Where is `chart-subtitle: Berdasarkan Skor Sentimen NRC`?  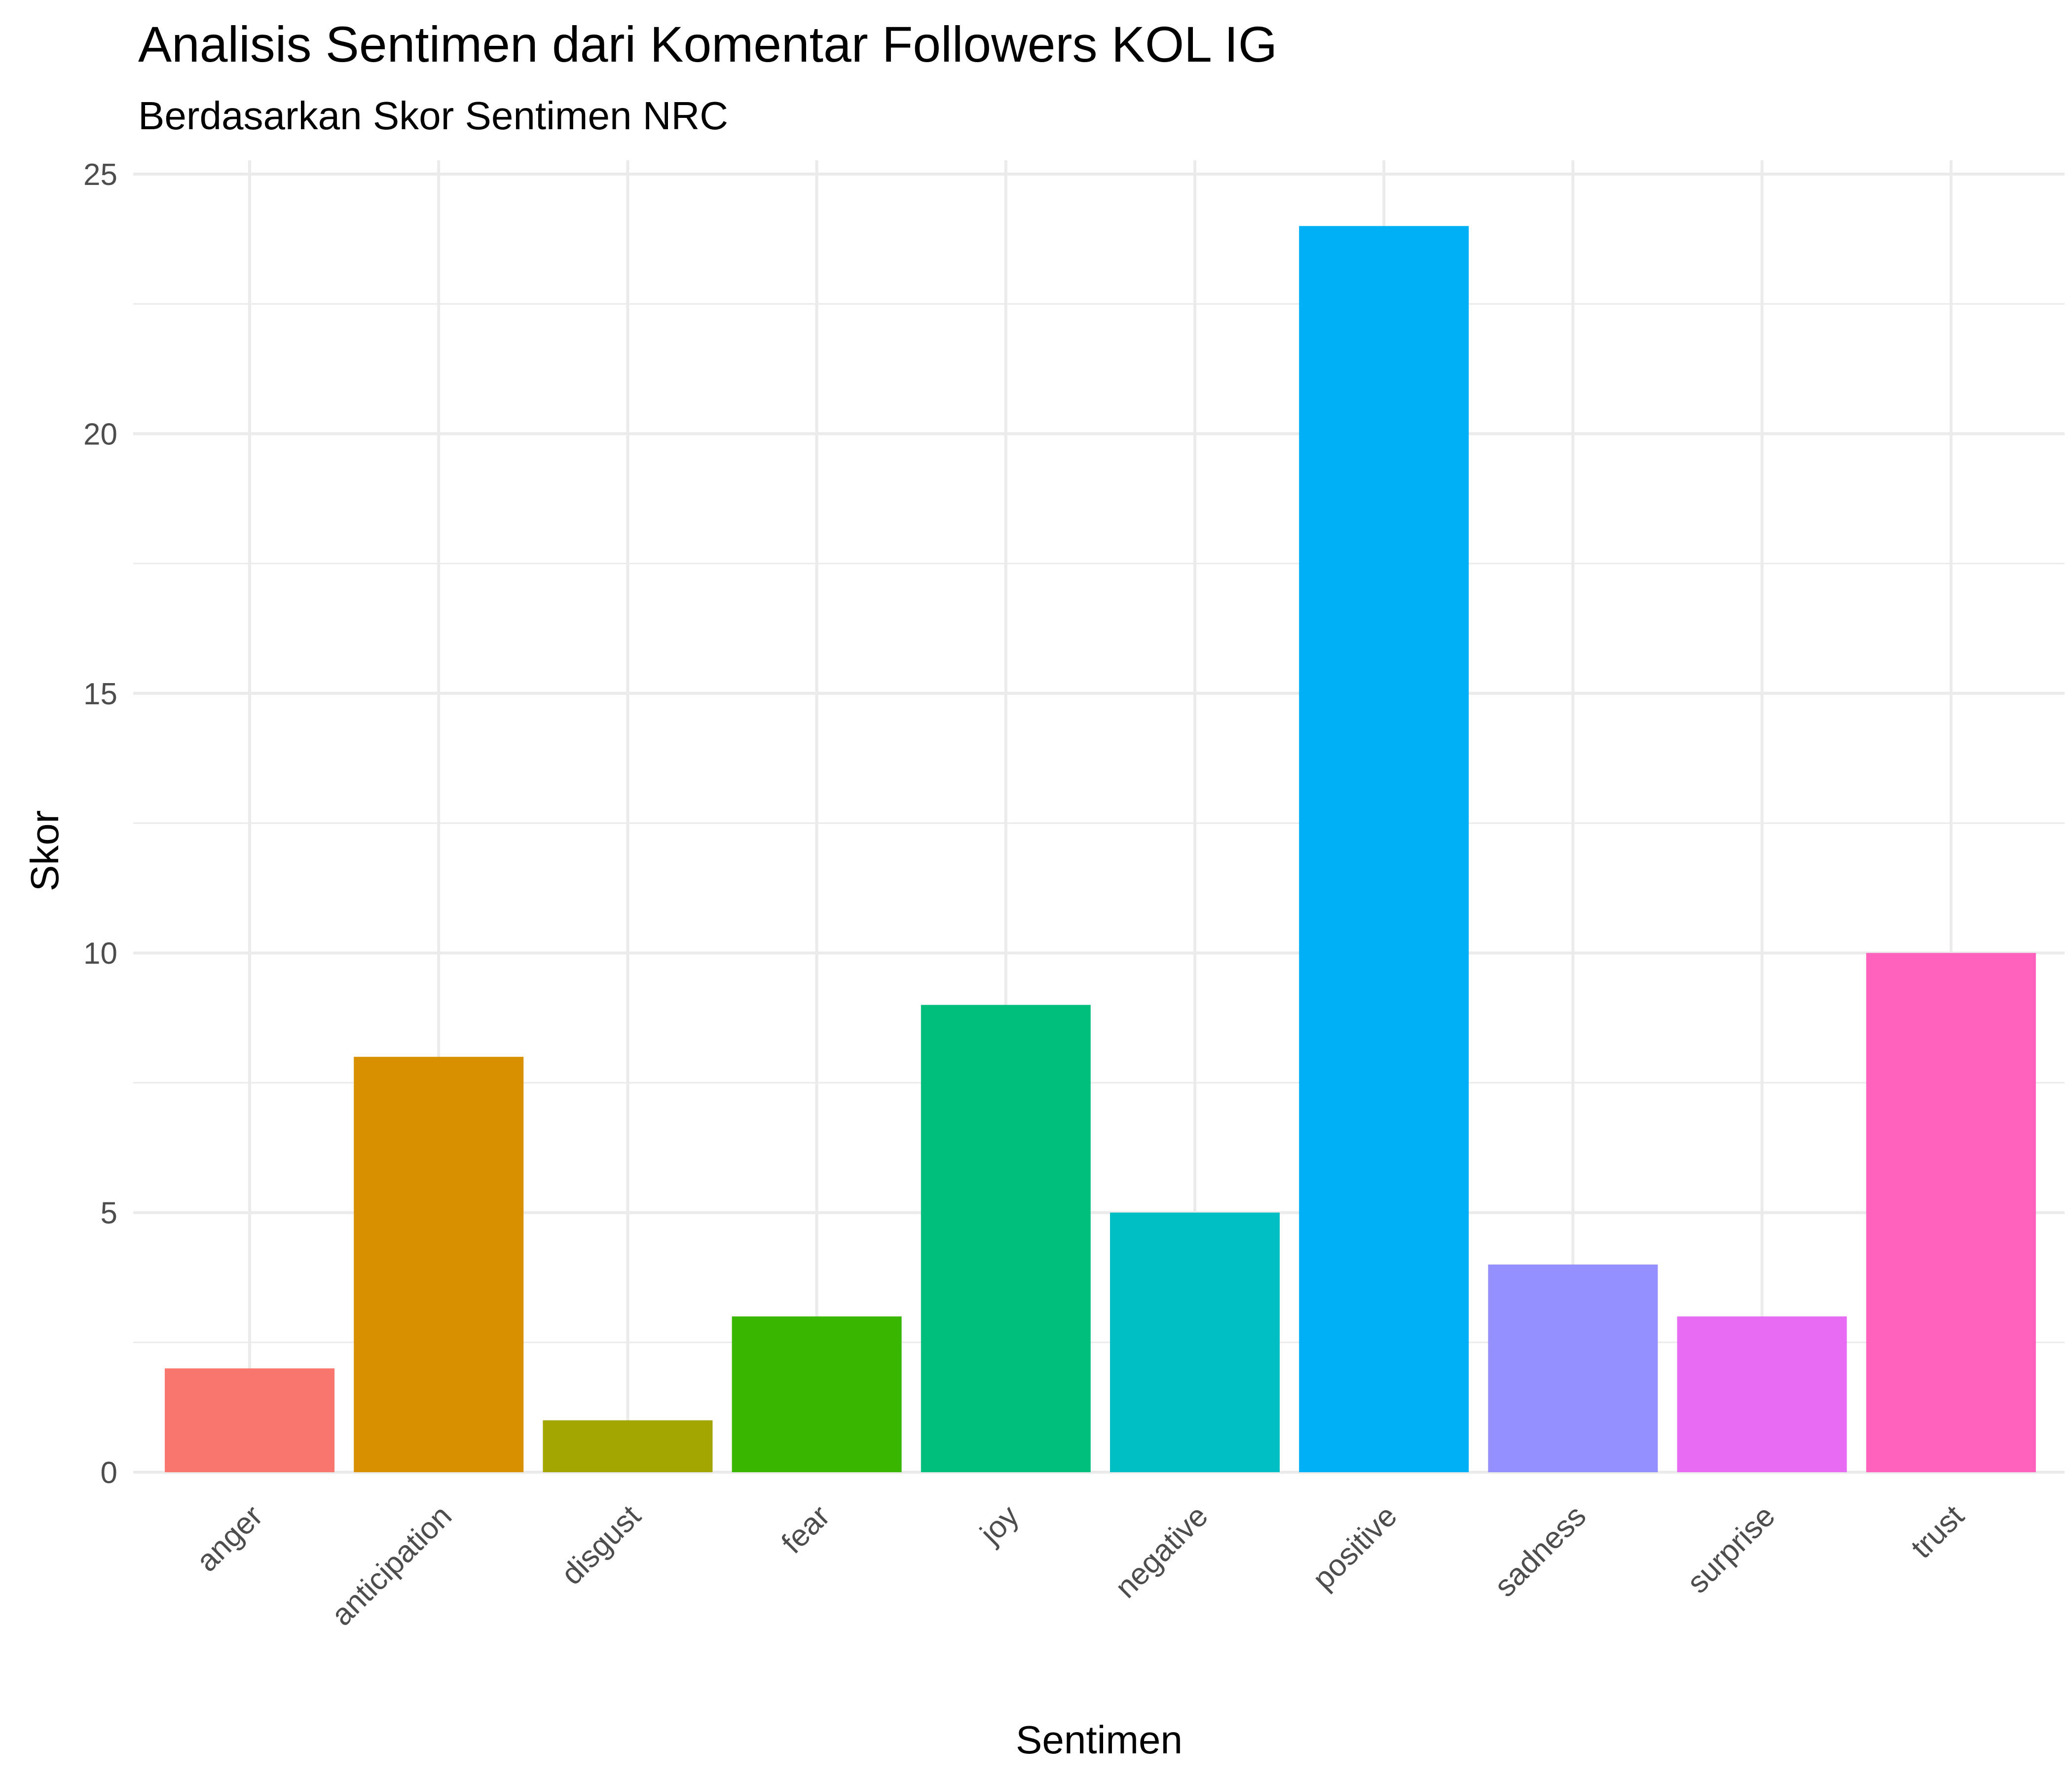
chart-subtitle: Berdasarkan Skor Sentimen NRC is located at coordinates (433, 116).